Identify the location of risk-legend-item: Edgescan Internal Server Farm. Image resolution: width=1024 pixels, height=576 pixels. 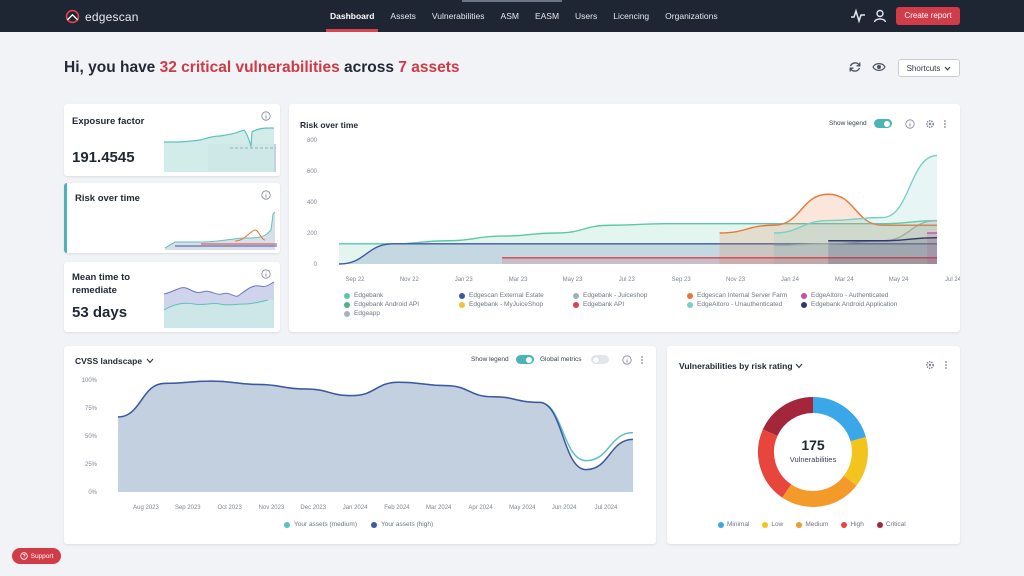
(737, 295).